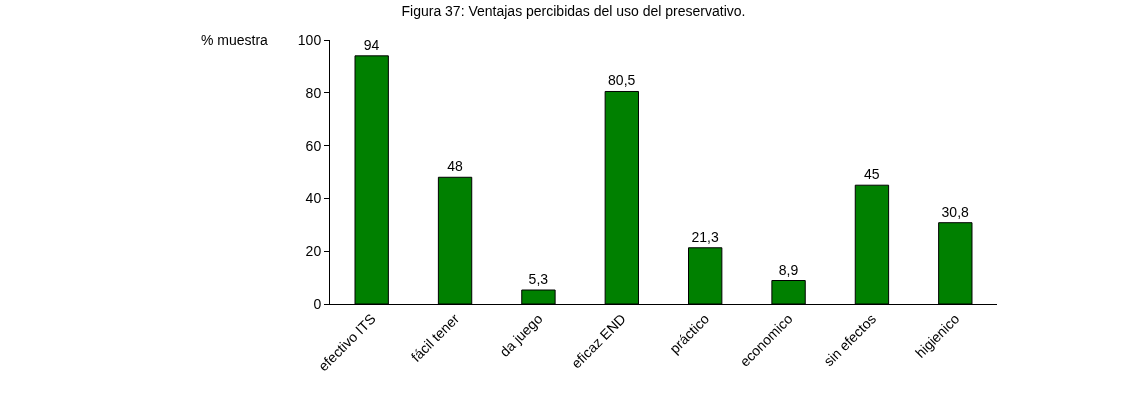  I want to click on y-tick-label: 20, so click(313, 251).